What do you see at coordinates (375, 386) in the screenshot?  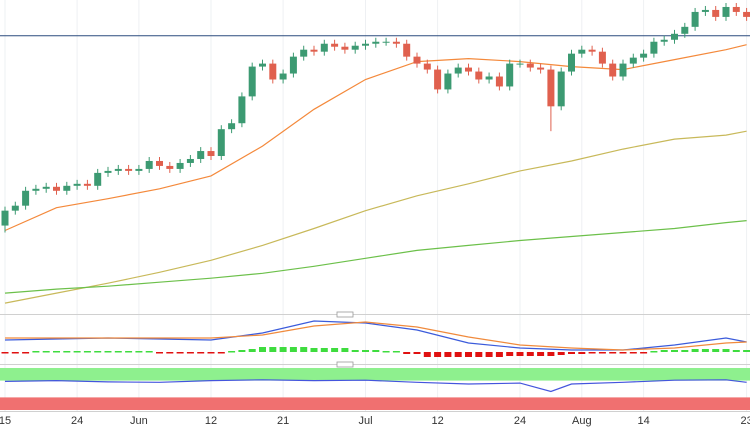 I see `indicator-line` at bounding box center [375, 386].